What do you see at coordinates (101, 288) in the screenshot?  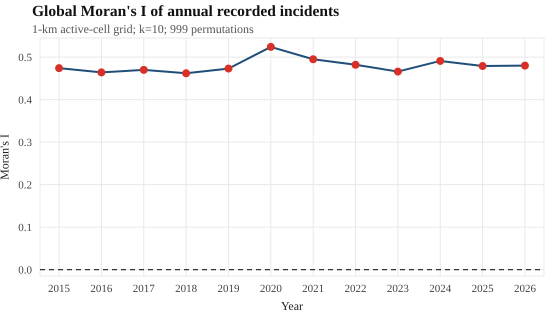 I see `x-tick-label: 2016` at bounding box center [101, 288].